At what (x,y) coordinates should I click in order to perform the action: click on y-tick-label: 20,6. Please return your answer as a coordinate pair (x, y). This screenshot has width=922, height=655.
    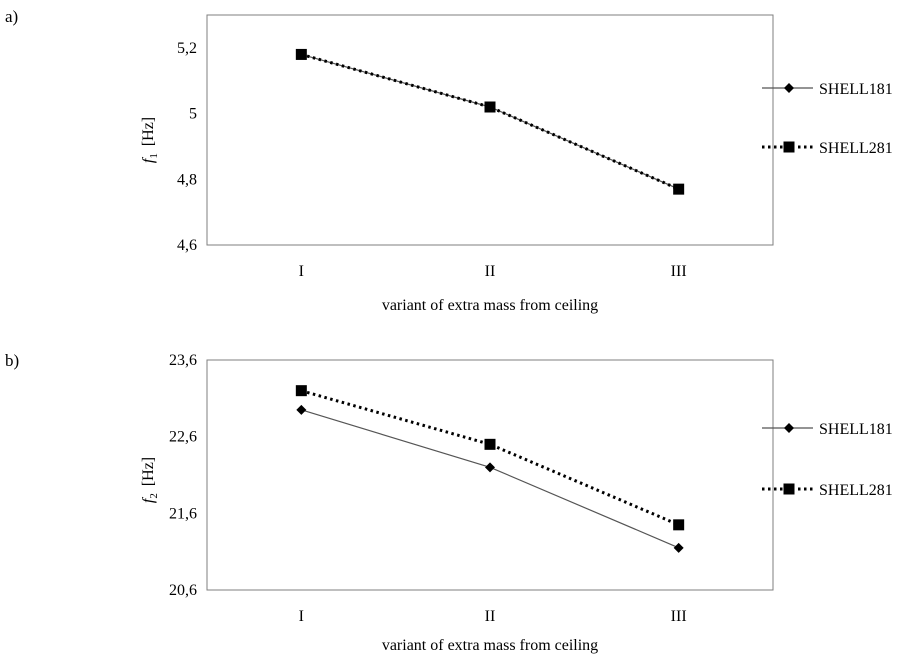
    Looking at the image, I should click on (183, 590).